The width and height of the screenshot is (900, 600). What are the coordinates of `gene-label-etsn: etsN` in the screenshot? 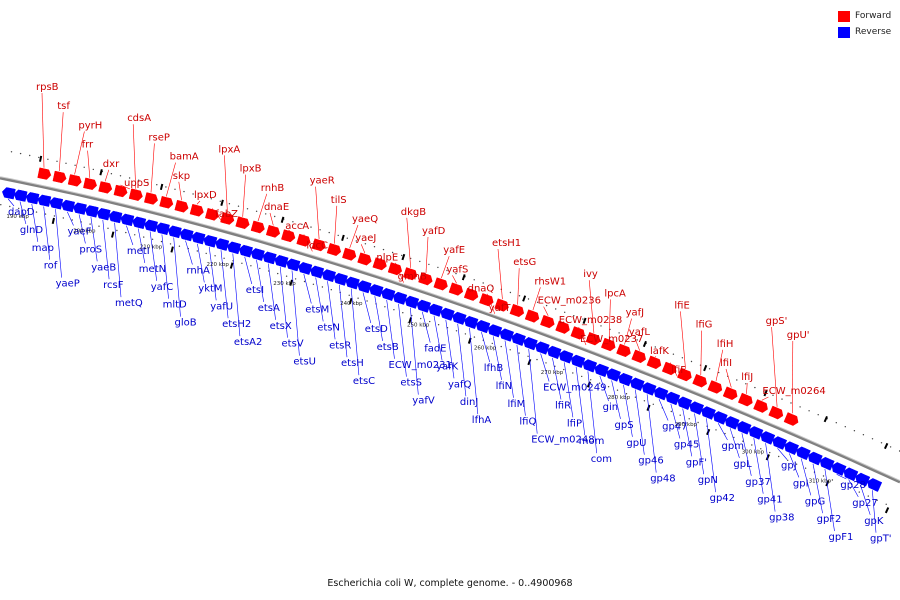 It's located at (328, 327).